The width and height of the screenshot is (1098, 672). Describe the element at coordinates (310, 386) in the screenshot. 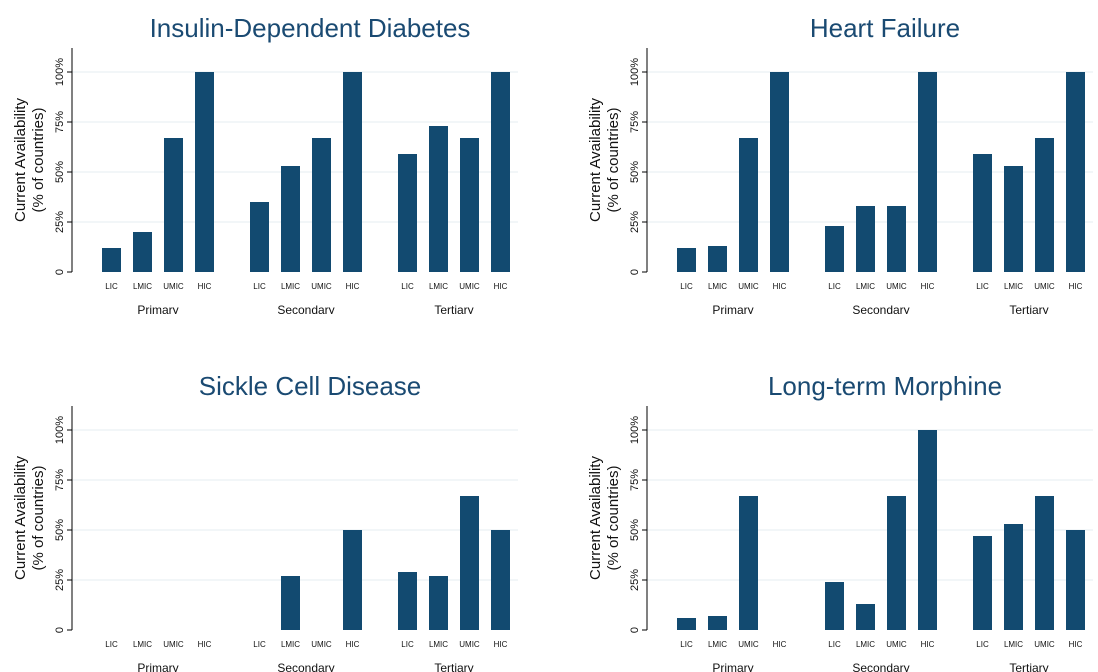

I see `chart-title: Sickle Cell Disease` at that location.